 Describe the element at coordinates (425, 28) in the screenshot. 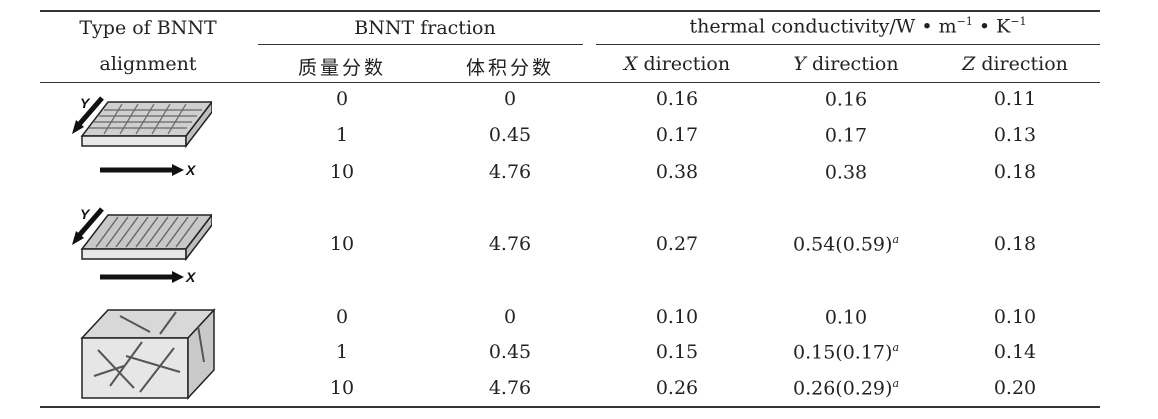

I see `fraction-header: BNNT fraction` at that location.